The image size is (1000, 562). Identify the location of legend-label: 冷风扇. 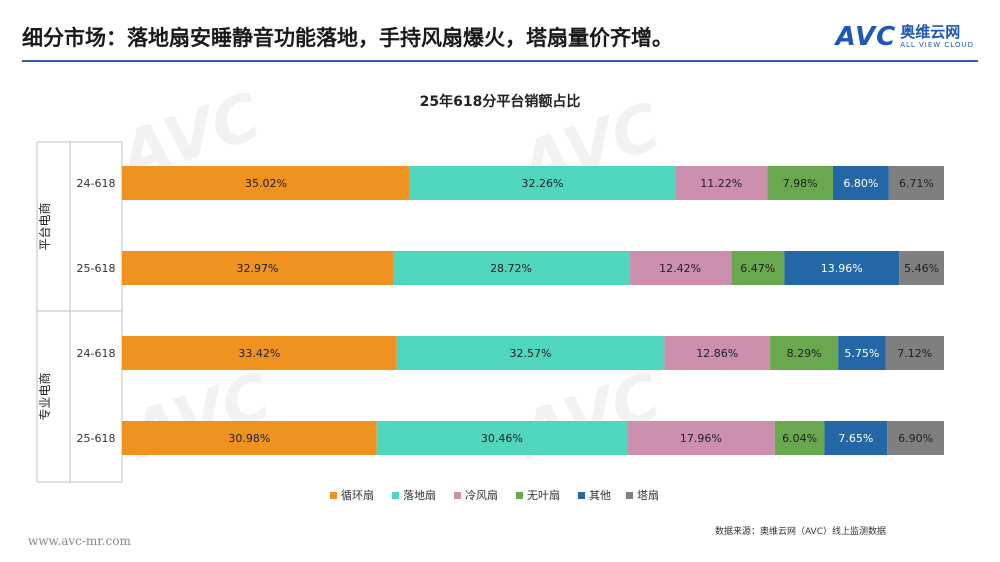
(481, 495).